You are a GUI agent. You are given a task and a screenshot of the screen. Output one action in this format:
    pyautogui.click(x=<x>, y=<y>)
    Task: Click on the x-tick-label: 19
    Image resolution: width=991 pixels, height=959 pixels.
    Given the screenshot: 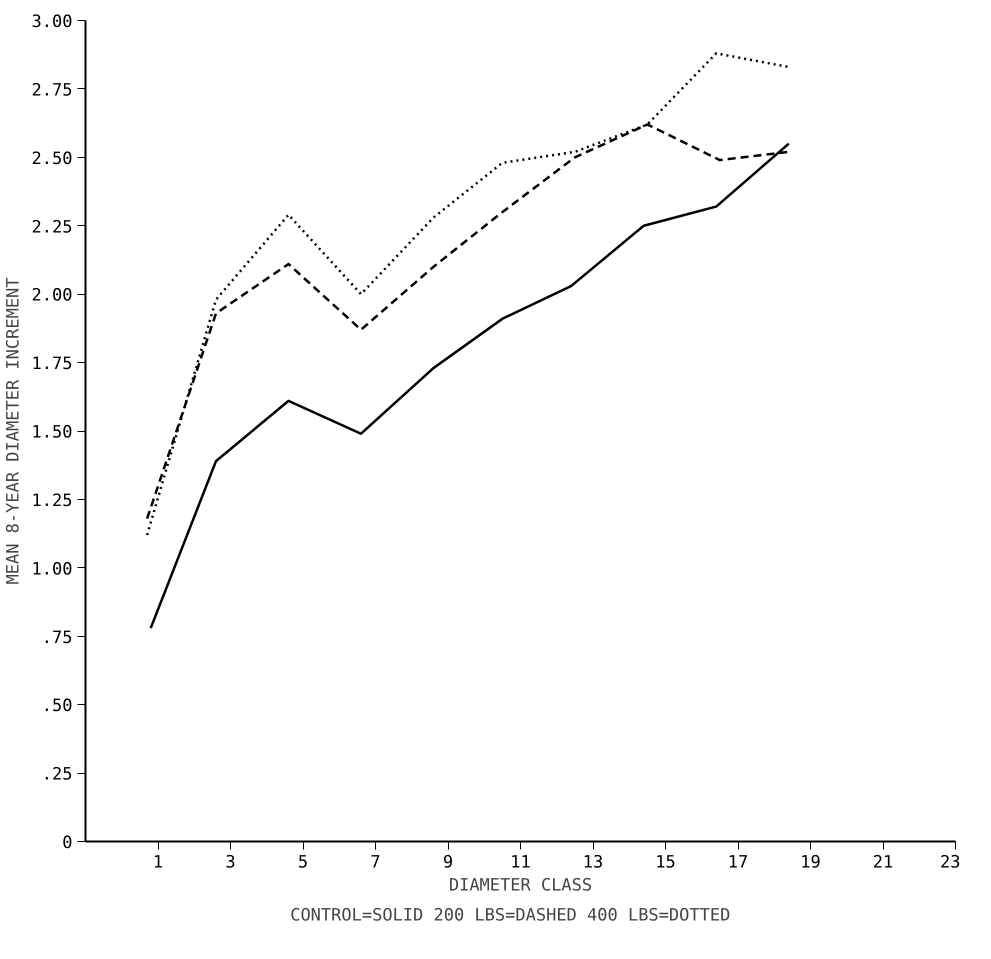 What is the action you would take?
    pyautogui.click(x=810, y=862)
    